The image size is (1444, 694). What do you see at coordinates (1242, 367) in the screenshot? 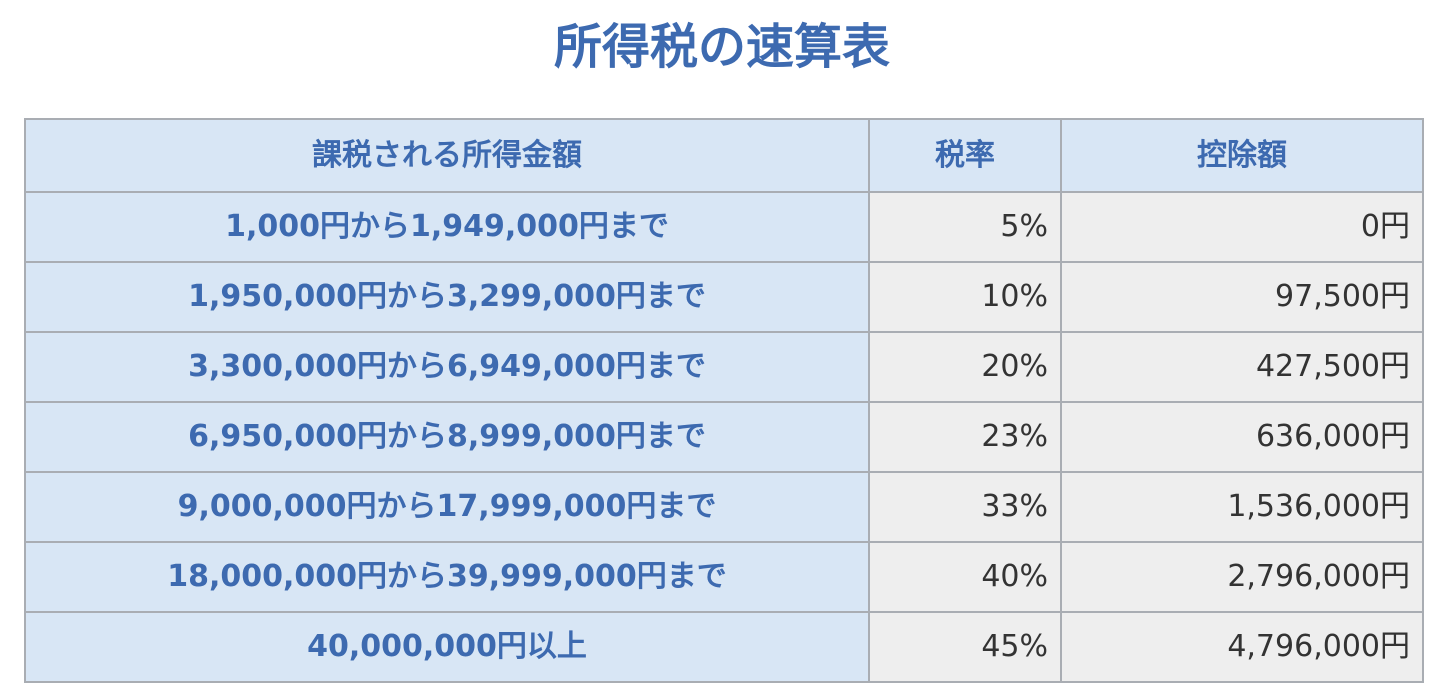
I see `deduction-cell: 427,500円` at bounding box center [1242, 367].